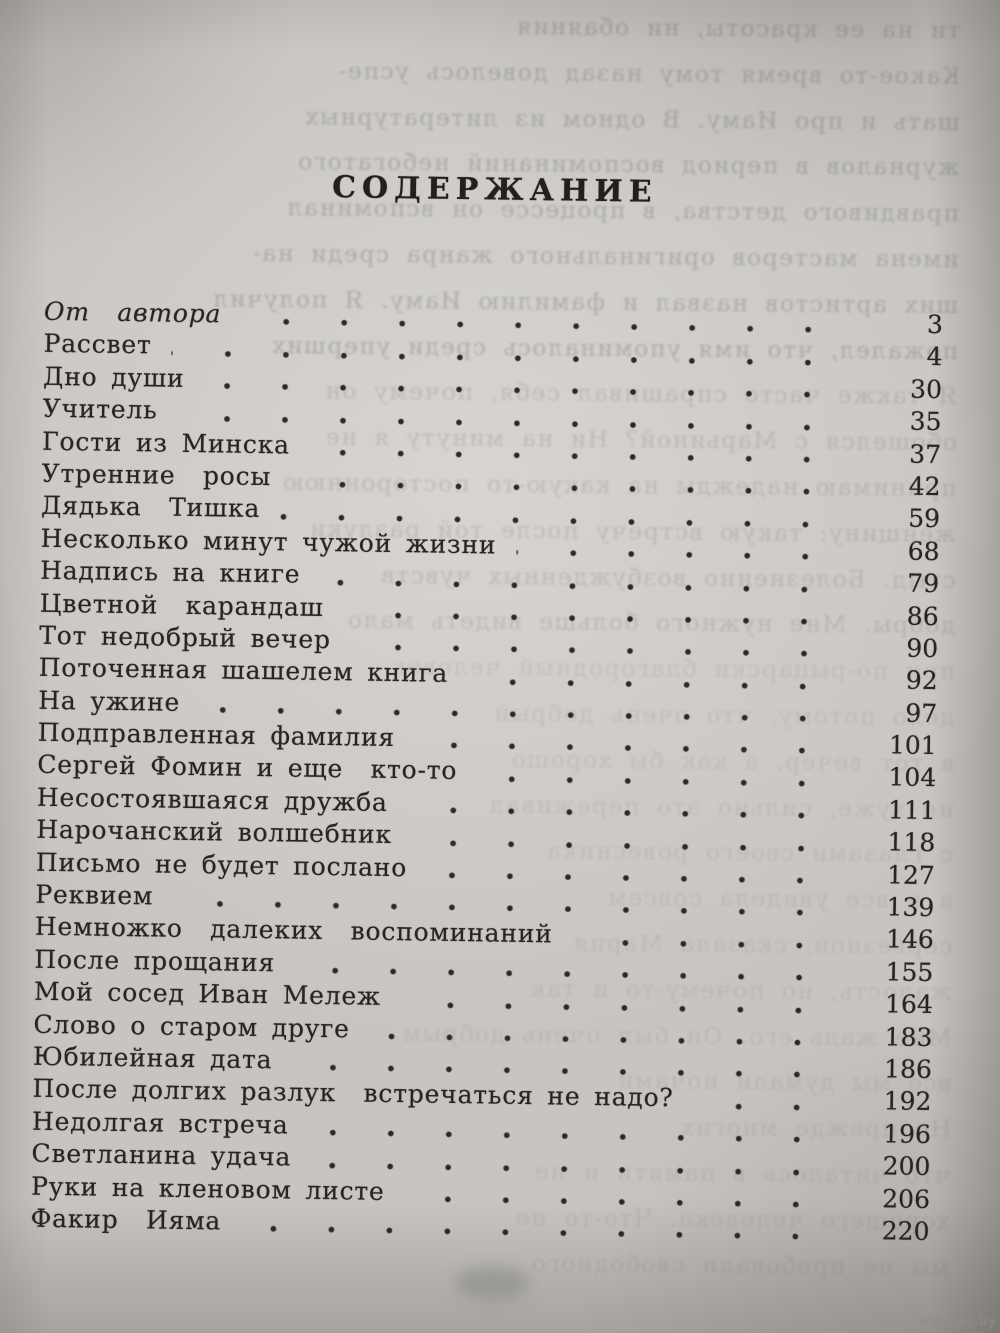  I want to click on toc-entry-page-number: 196, so click(907, 1134).